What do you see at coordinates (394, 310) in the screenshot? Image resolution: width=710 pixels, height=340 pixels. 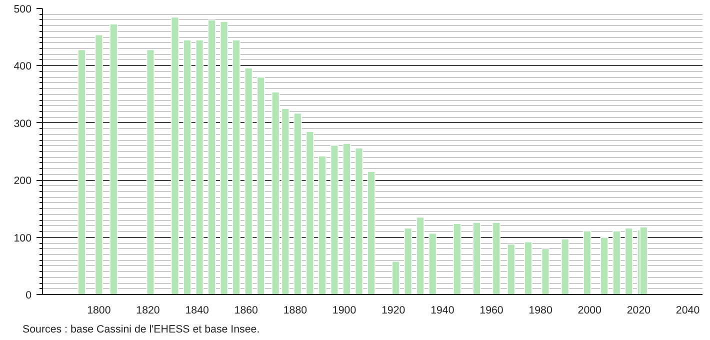 I see `x-tick-label: 1920` at bounding box center [394, 310].